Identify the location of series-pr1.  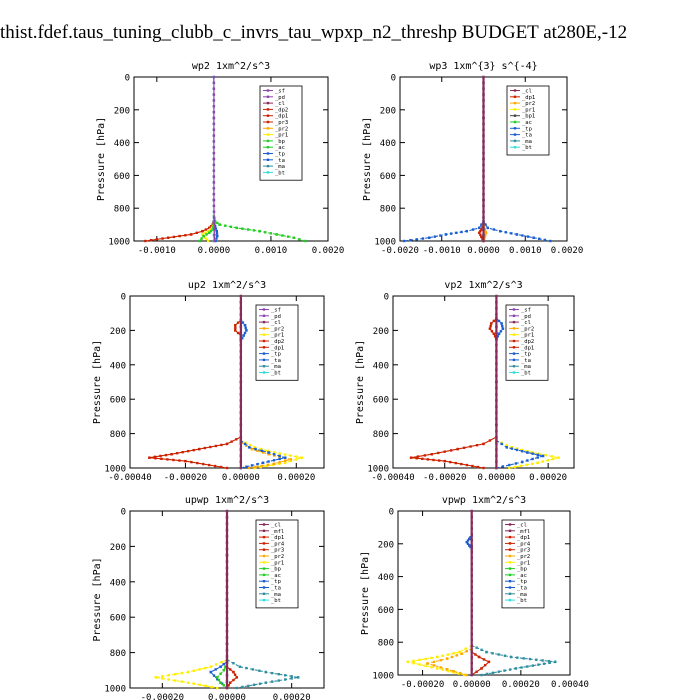
(191, 674).